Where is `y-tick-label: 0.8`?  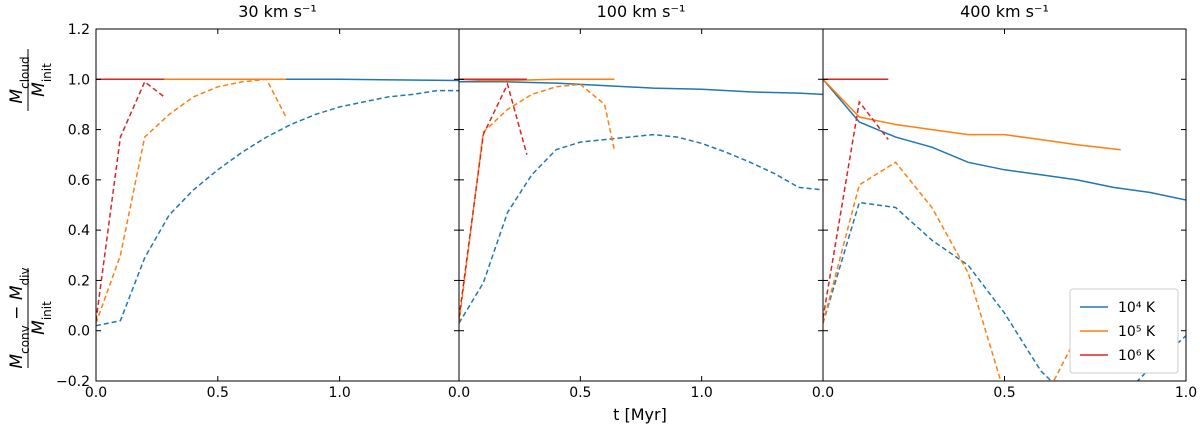
y-tick-label: 0.8 is located at coordinates (79, 131).